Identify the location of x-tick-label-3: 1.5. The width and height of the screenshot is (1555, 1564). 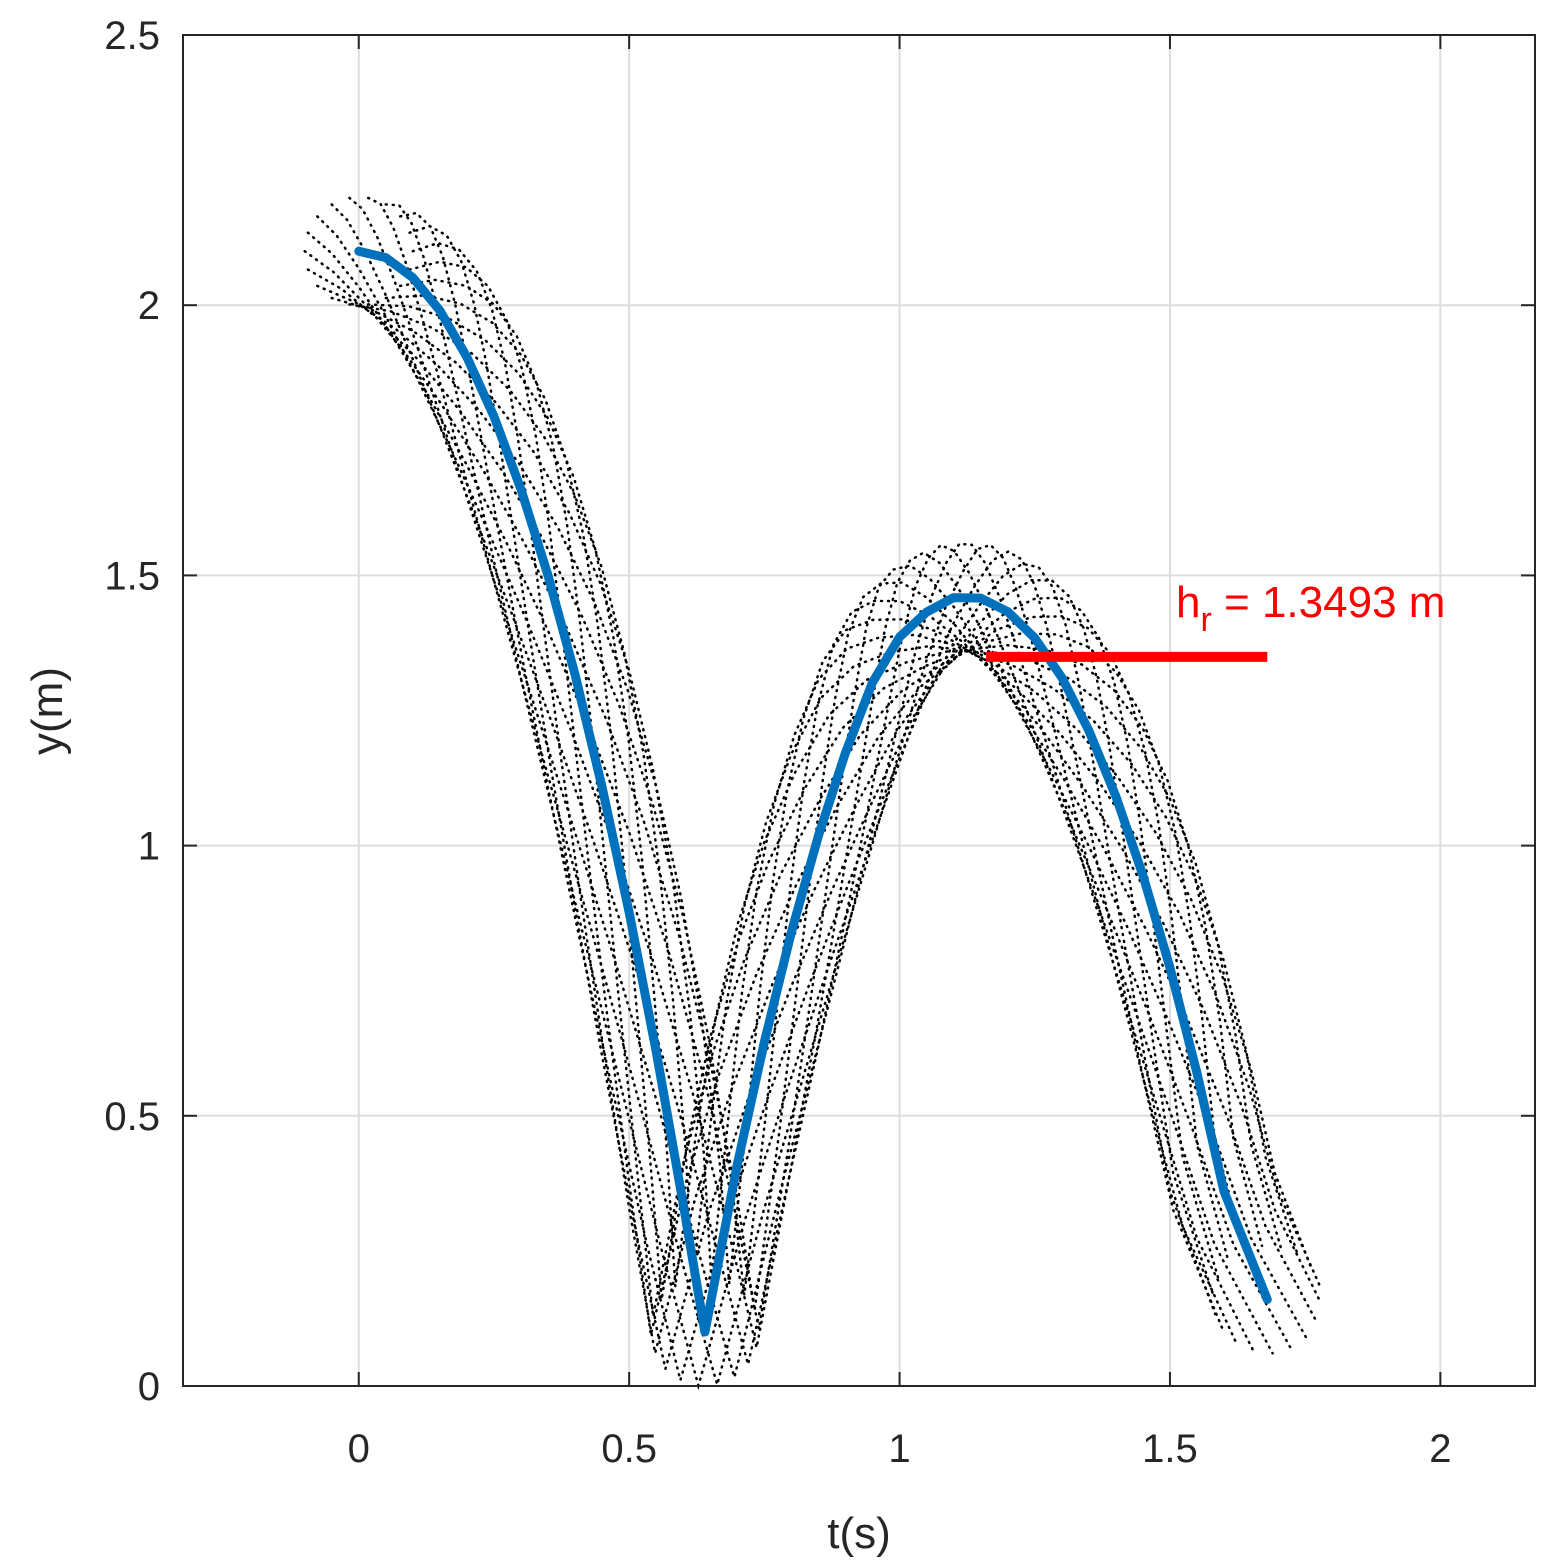
(1170, 1449).